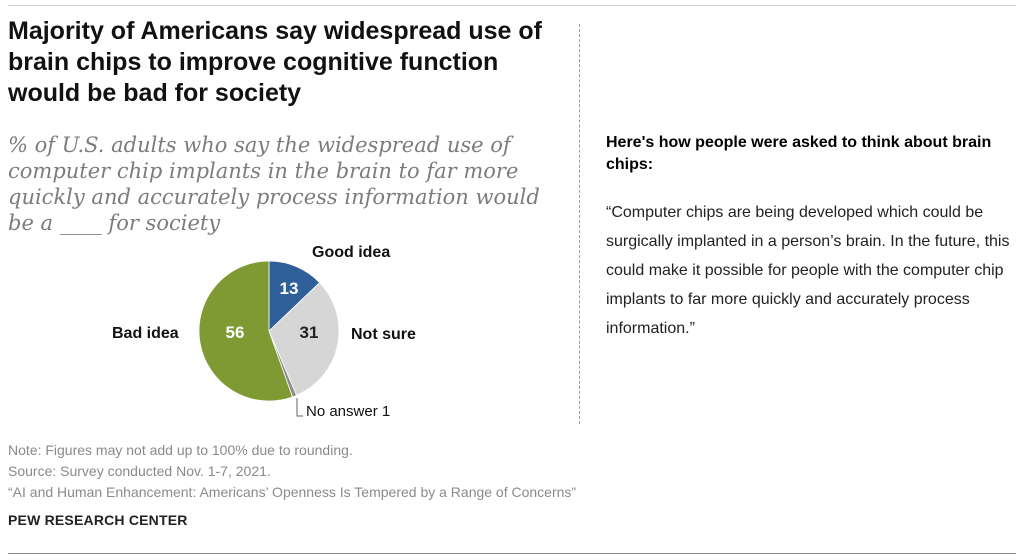 The image size is (1024, 560). I want to click on pie-label-bad-idea: Bad idea, so click(145, 333).